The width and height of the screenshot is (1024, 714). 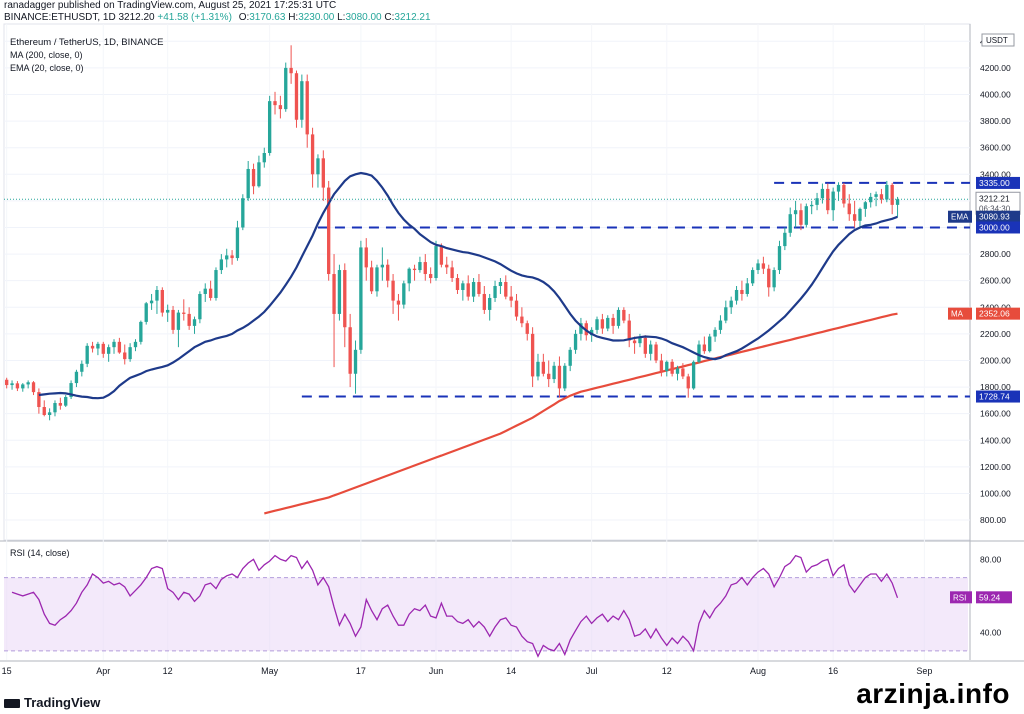 I want to click on time-tick-label: Jun, so click(x=436, y=671).